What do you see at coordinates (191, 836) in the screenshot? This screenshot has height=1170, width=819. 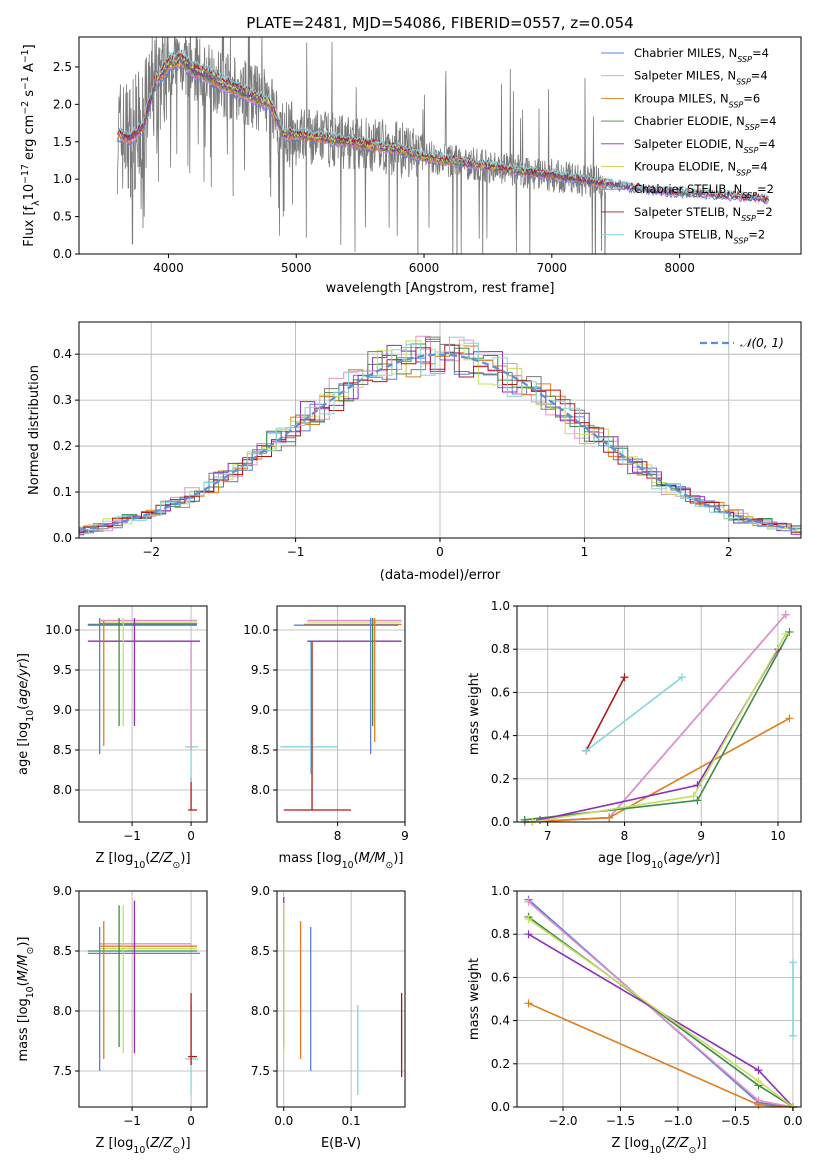 I see `age_vs_Z-xtick-label-1: 0` at bounding box center [191, 836].